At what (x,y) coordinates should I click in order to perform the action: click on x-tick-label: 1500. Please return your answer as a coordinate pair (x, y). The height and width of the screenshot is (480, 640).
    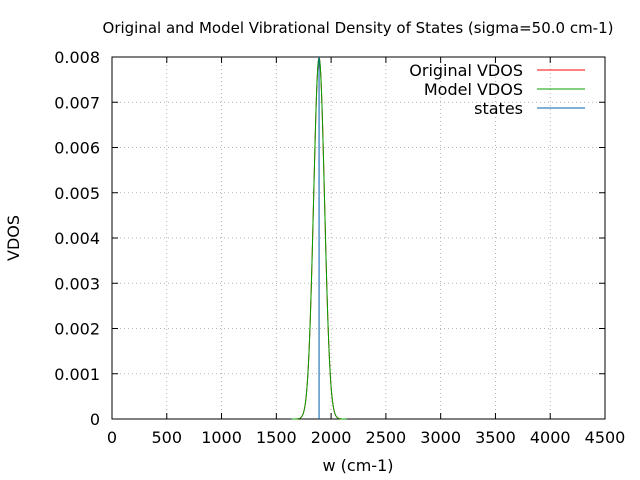
    Looking at the image, I should click on (276, 437).